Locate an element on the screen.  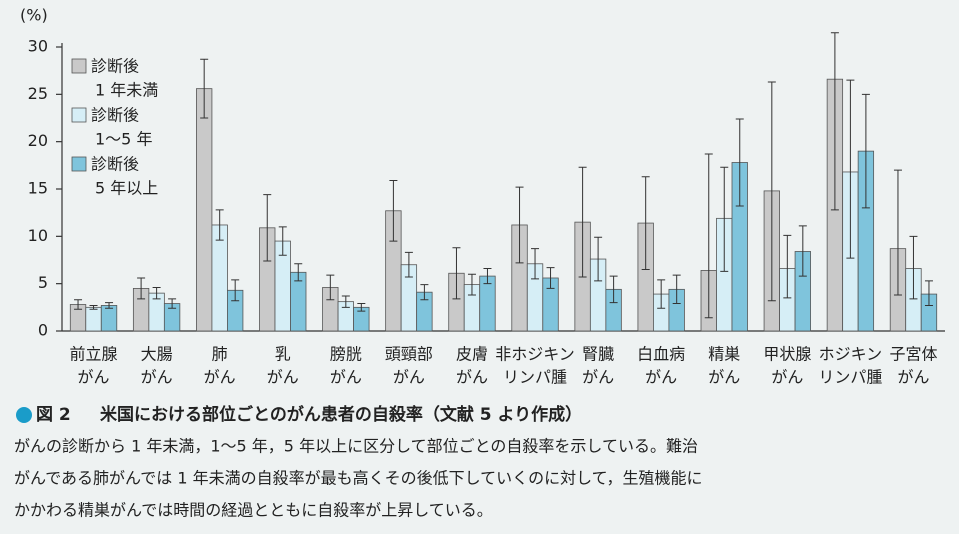
figure-label: 図 2 is located at coordinates (53, 415).